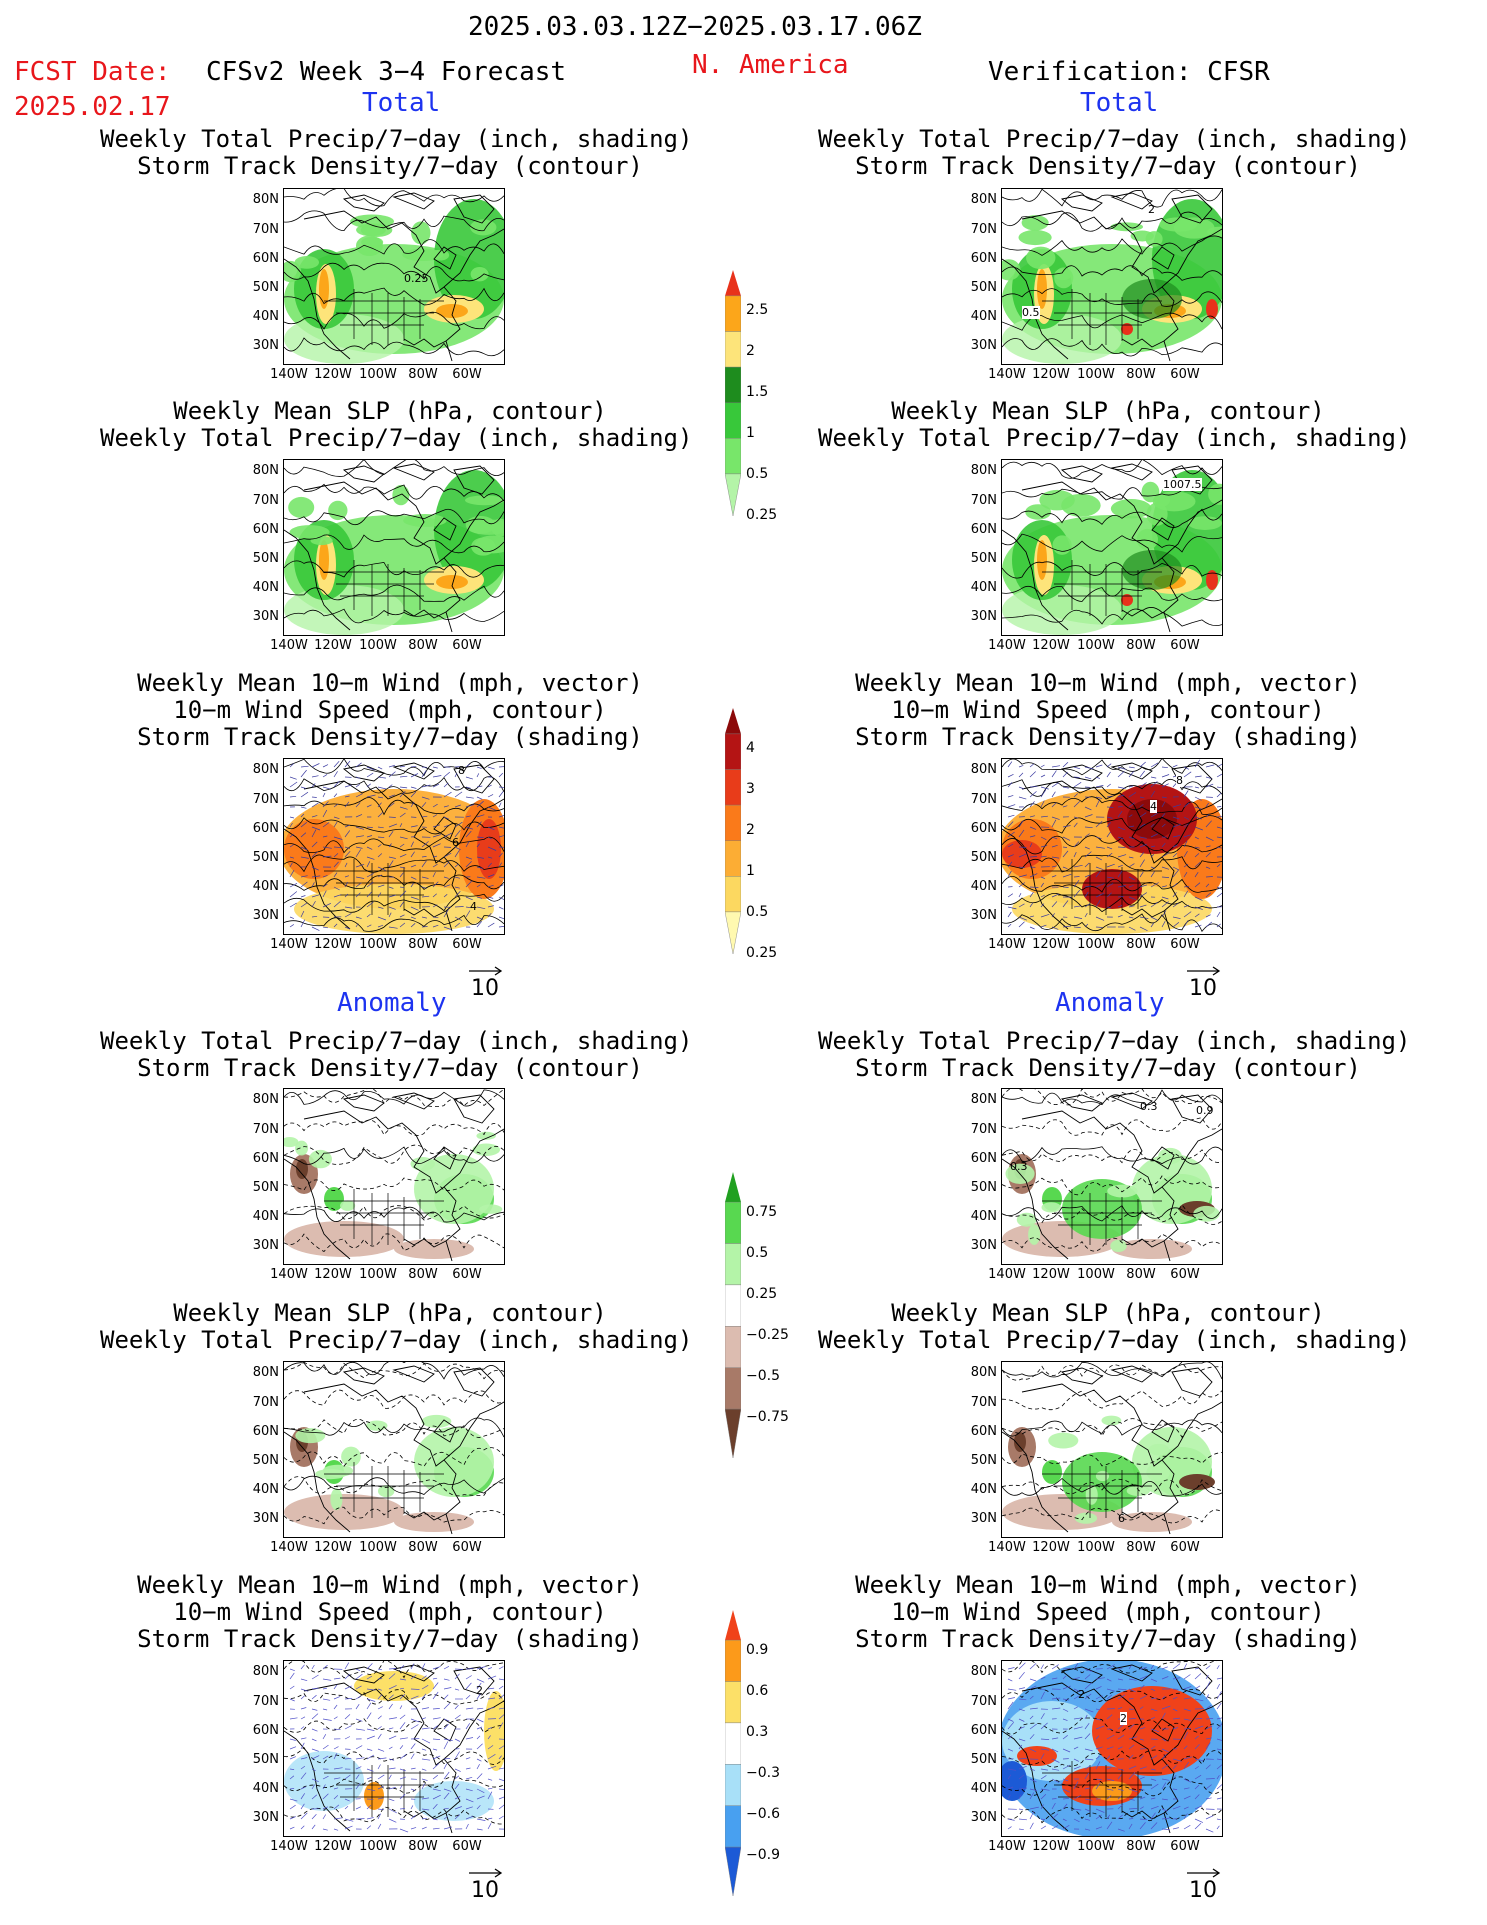 This screenshot has width=1487, height=1925. What do you see at coordinates (750, 748) in the screenshot?
I see `colorbar-label: 4` at bounding box center [750, 748].